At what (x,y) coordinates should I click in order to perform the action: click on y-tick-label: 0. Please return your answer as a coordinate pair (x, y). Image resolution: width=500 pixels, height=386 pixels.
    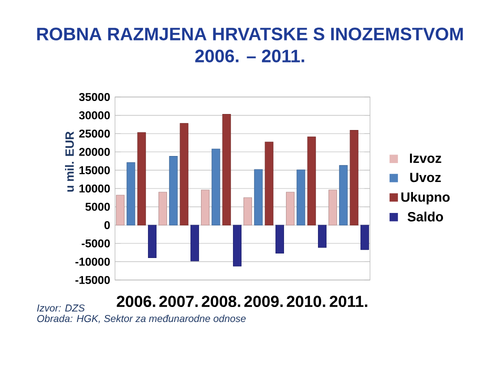
    Looking at the image, I should click on (107, 225).